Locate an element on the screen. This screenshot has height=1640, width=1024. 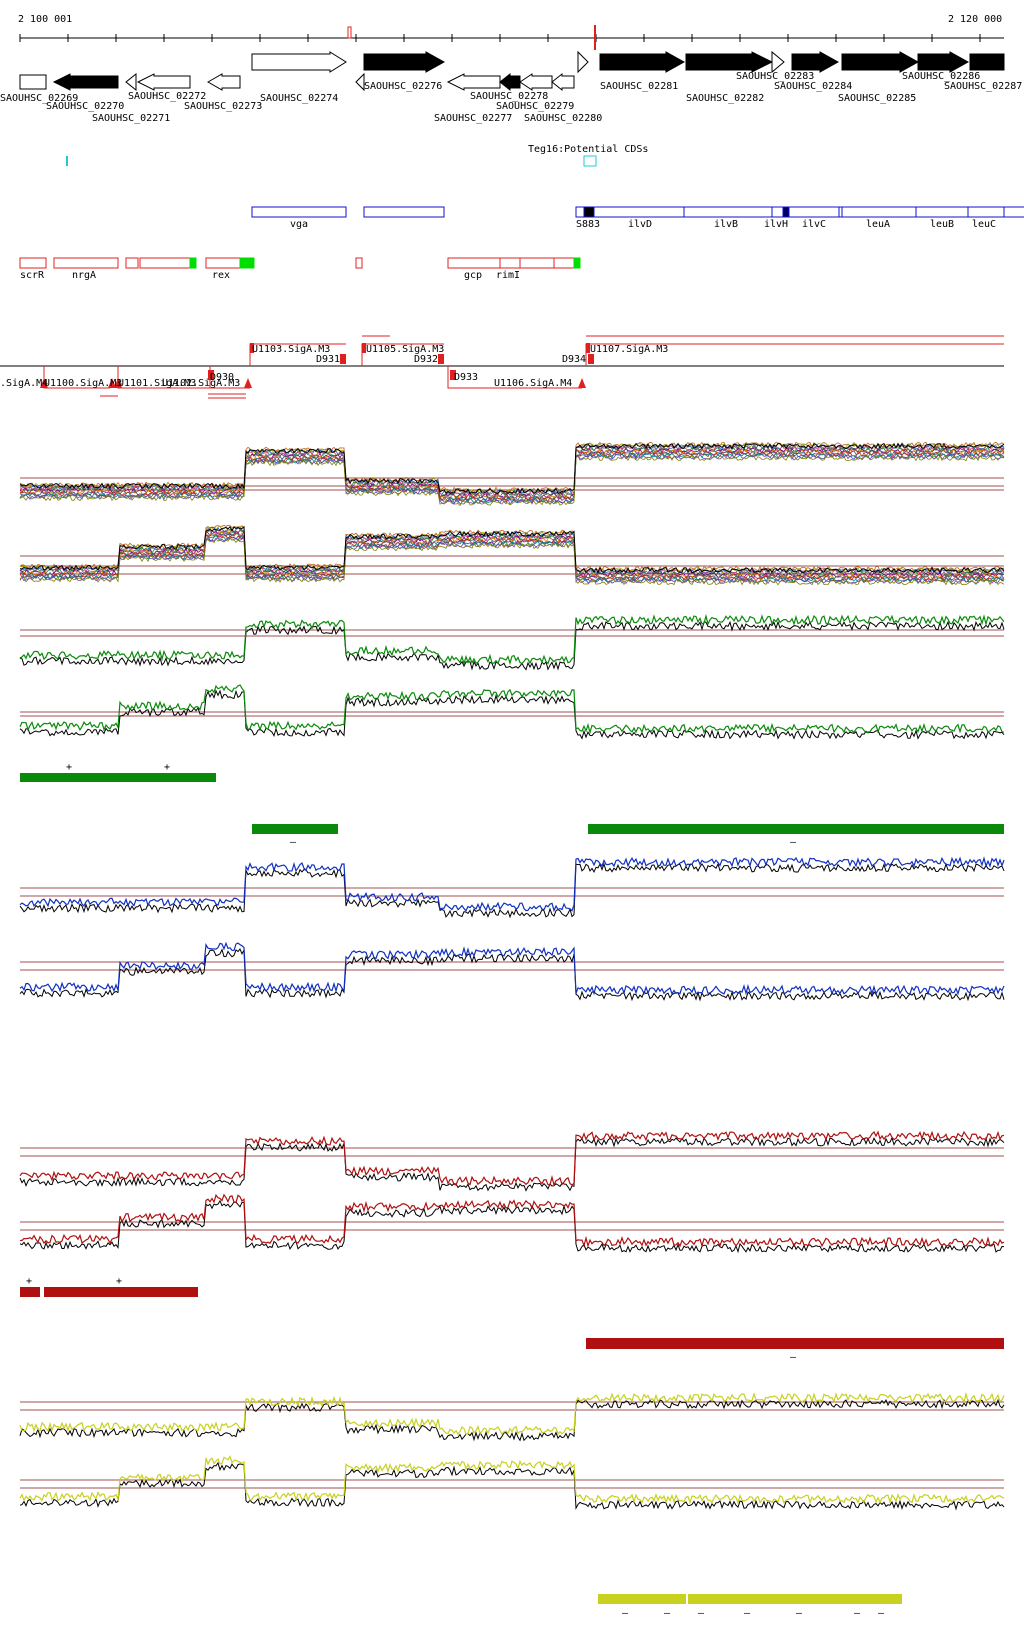
axis-cursor is located at coordinates (595, 37).